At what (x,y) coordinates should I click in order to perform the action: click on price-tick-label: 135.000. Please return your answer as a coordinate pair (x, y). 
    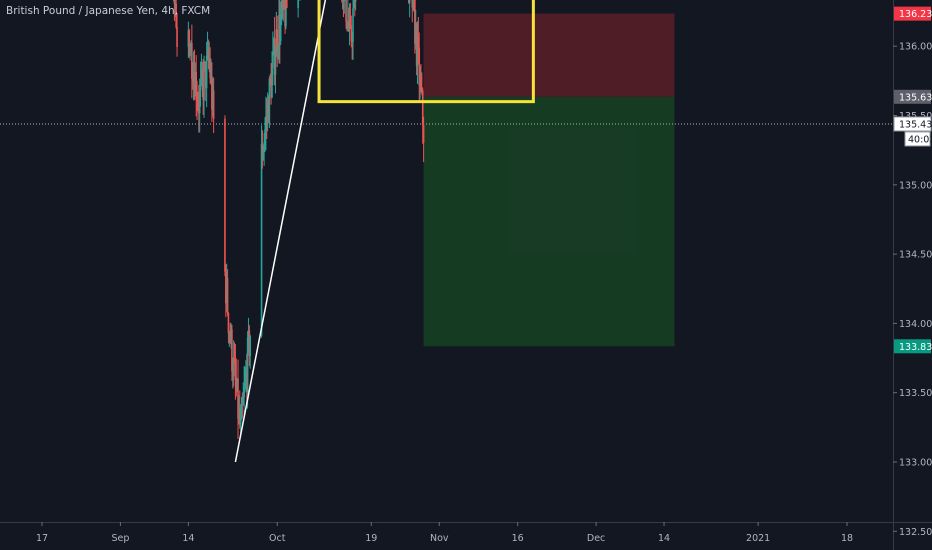
    Looking at the image, I should click on (915, 185).